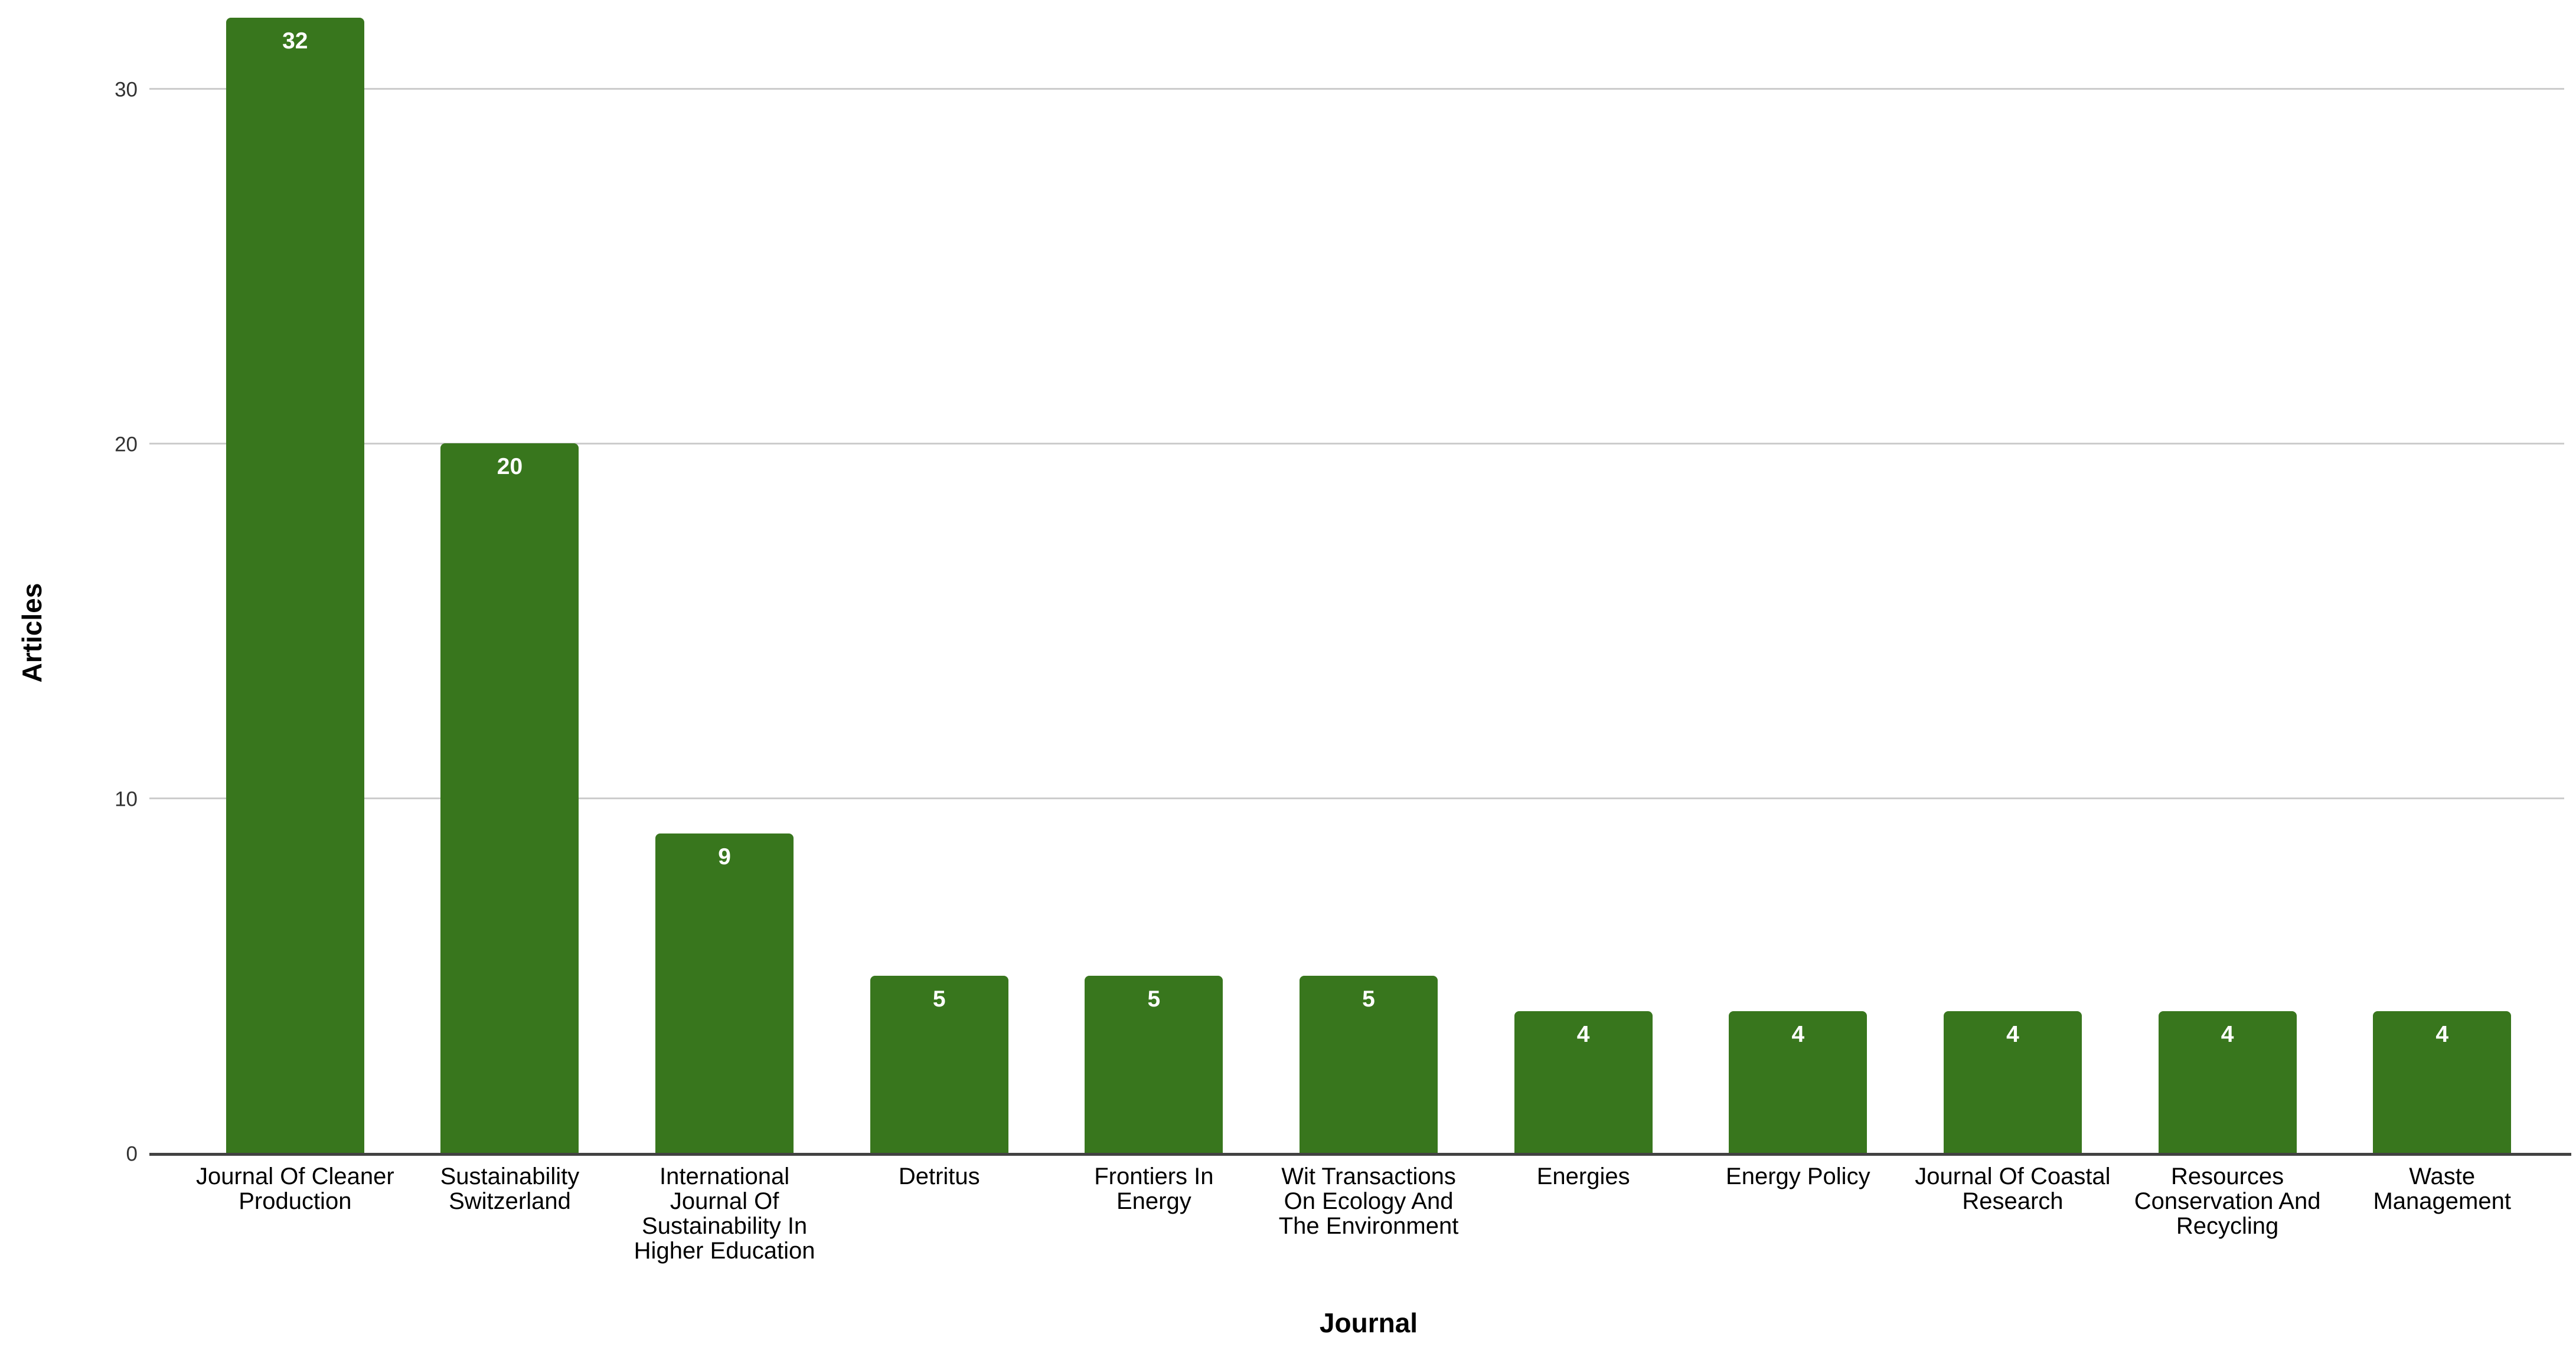 Image resolution: width=2576 pixels, height=1350 pixels. What do you see at coordinates (295, 41) in the screenshot?
I see `bar-value-label: 32` at bounding box center [295, 41].